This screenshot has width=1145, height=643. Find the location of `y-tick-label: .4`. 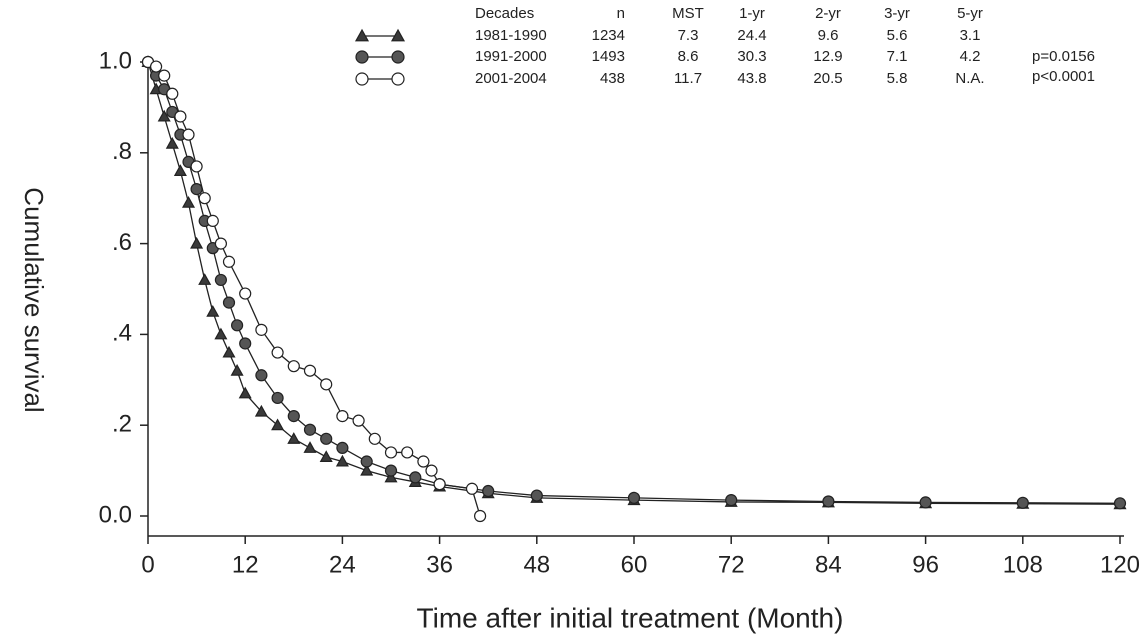

y-tick-label: .4 is located at coordinates (122, 333).